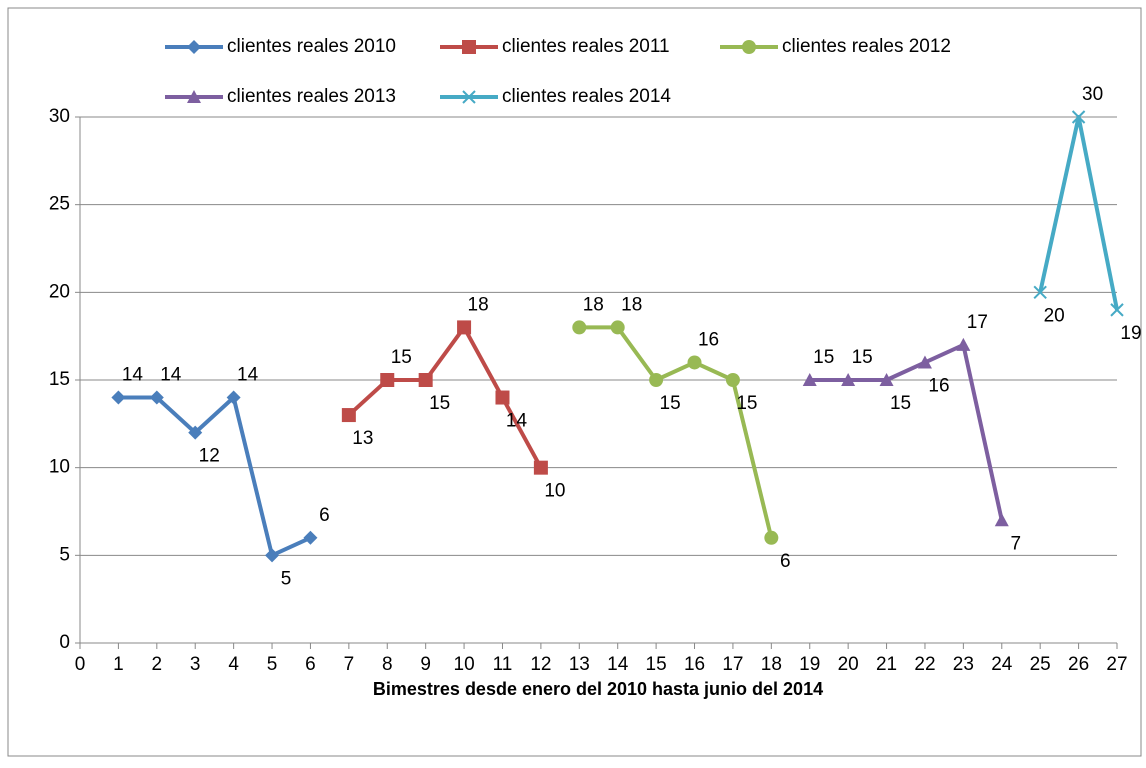  What do you see at coordinates (59, 291) in the screenshot?
I see `y-tick-label: 20` at bounding box center [59, 291].